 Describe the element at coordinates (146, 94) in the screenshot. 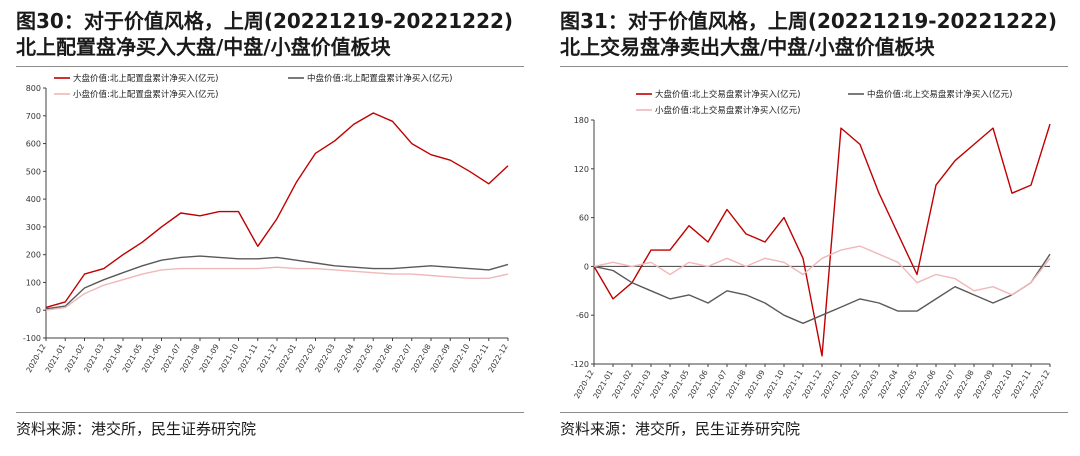

I see `legend-label: 小盘价值:北上配置盘累计净买入(亿元)` at that location.